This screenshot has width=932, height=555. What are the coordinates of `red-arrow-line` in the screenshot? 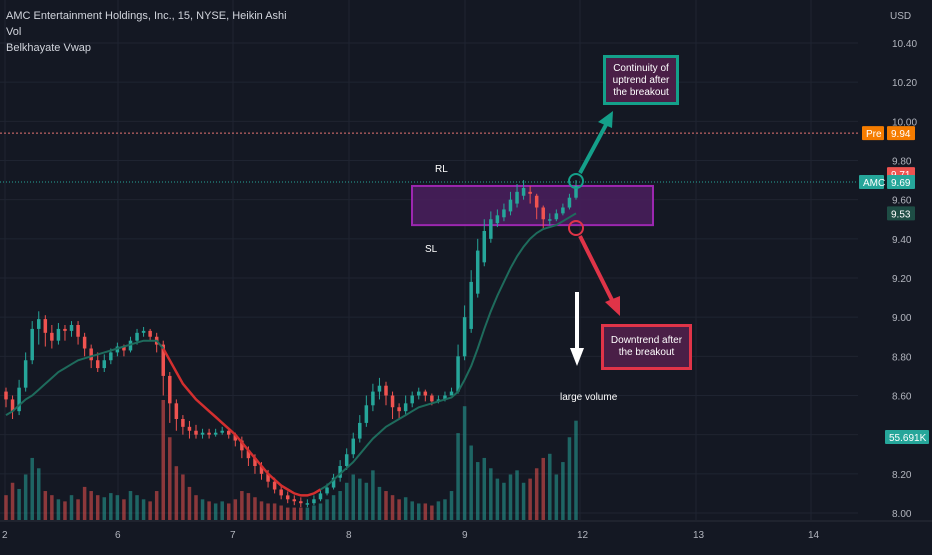 It's located at (596, 268).